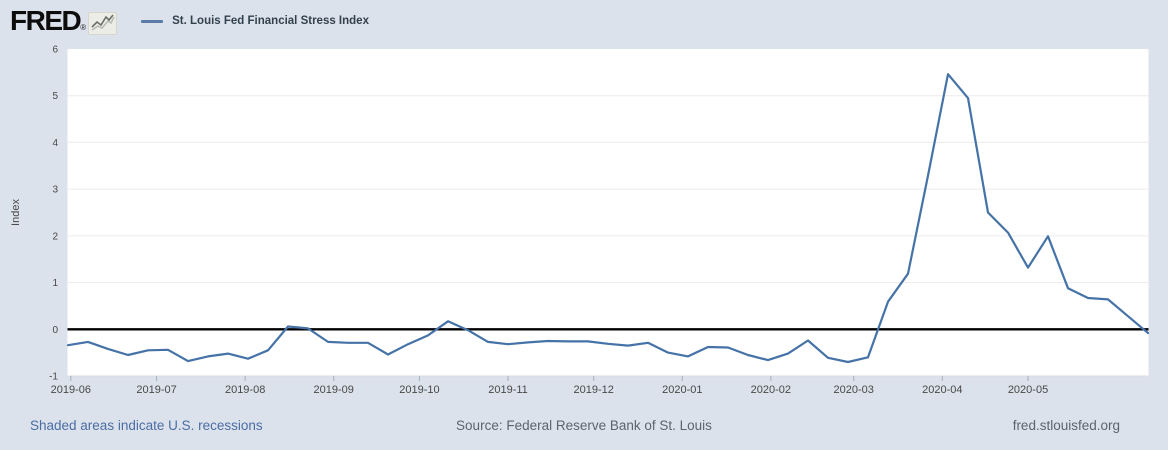 The width and height of the screenshot is (1168, 450). I want to click on registered-trademark-icon: ®, so click(83, 27).